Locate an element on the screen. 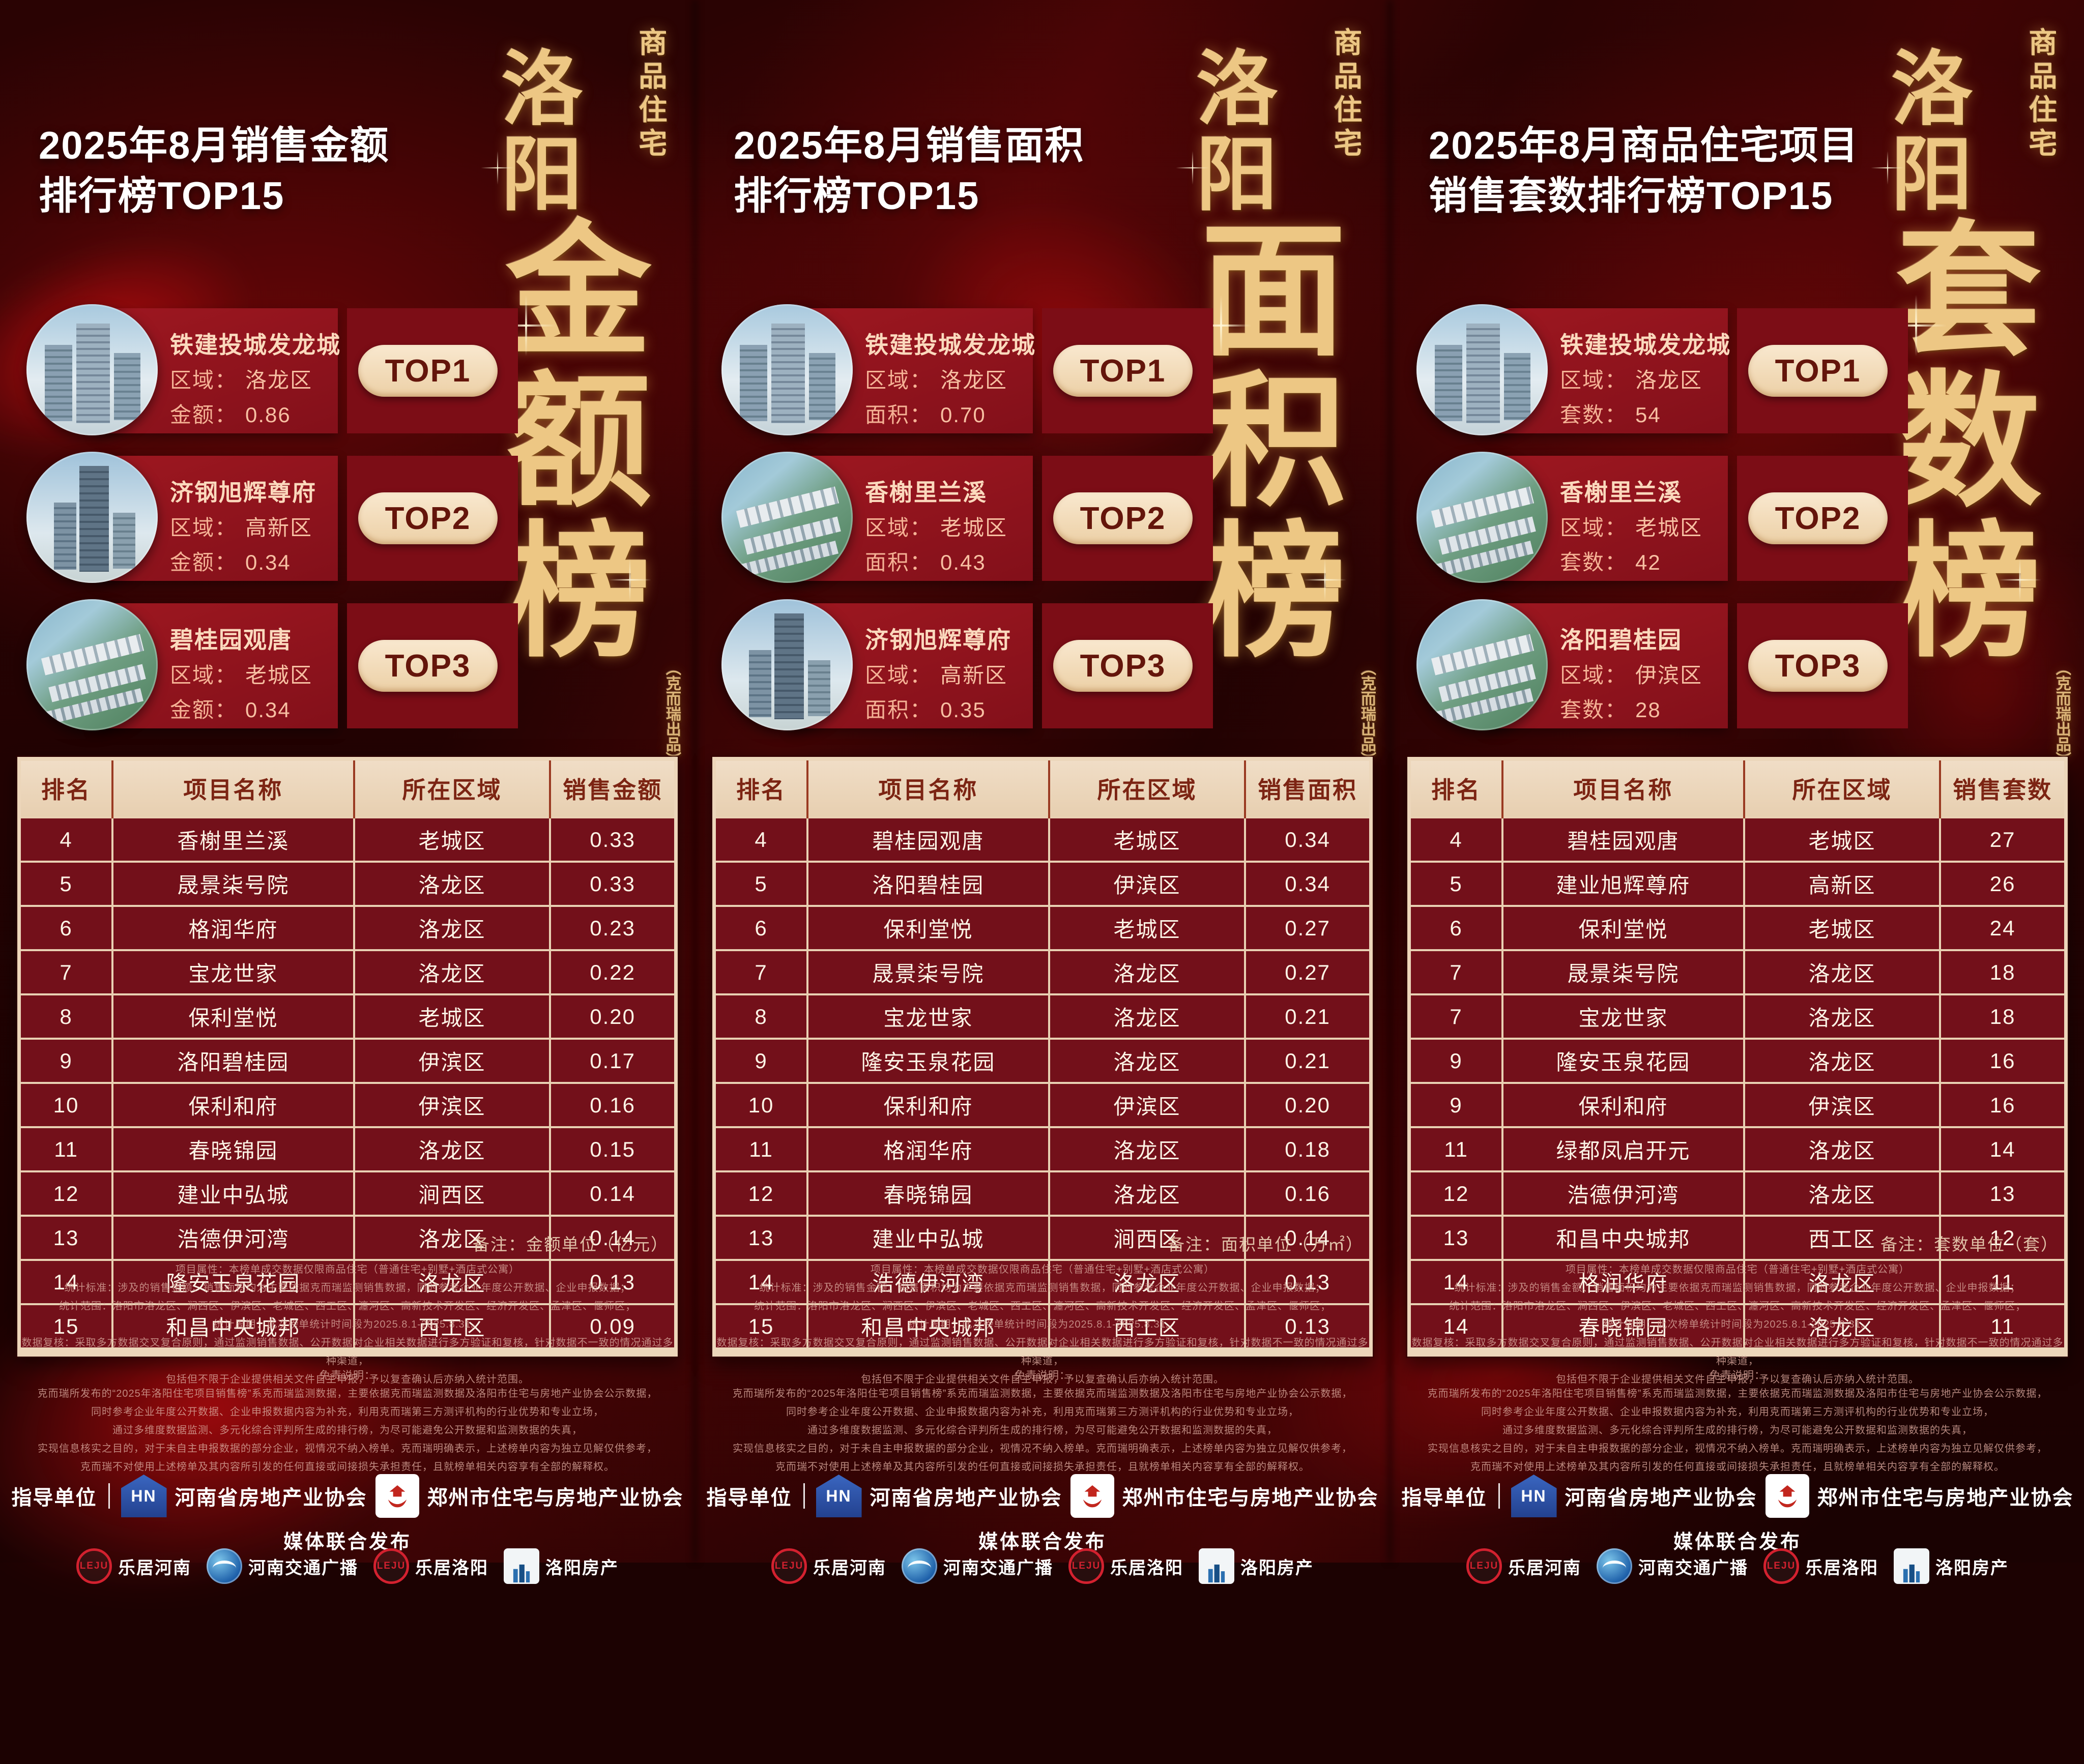  table-cell: 西工区 is located at coordinates (1147, 1328).